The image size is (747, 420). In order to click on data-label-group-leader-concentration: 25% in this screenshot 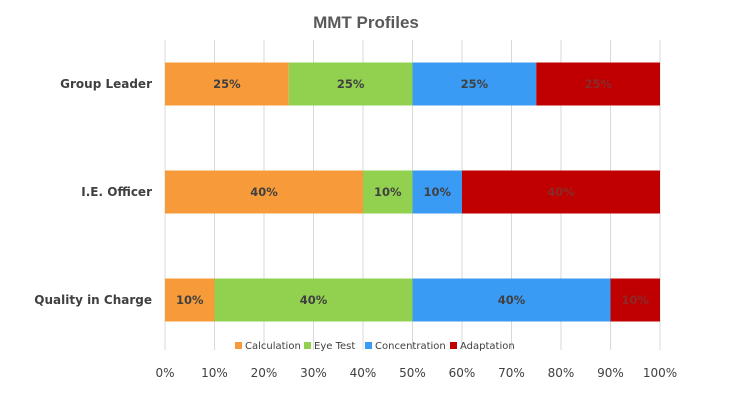, I will do `click(475, 84)`.